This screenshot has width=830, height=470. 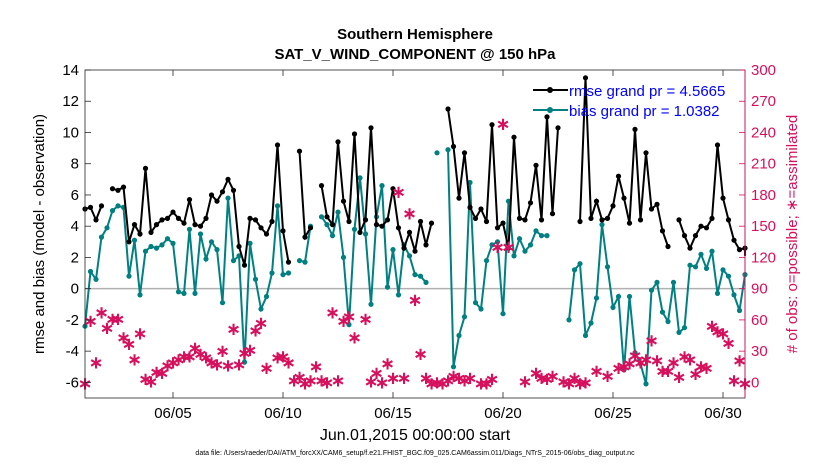 I want to click on y2-tick-label: 60, so click(x=759, y=320).